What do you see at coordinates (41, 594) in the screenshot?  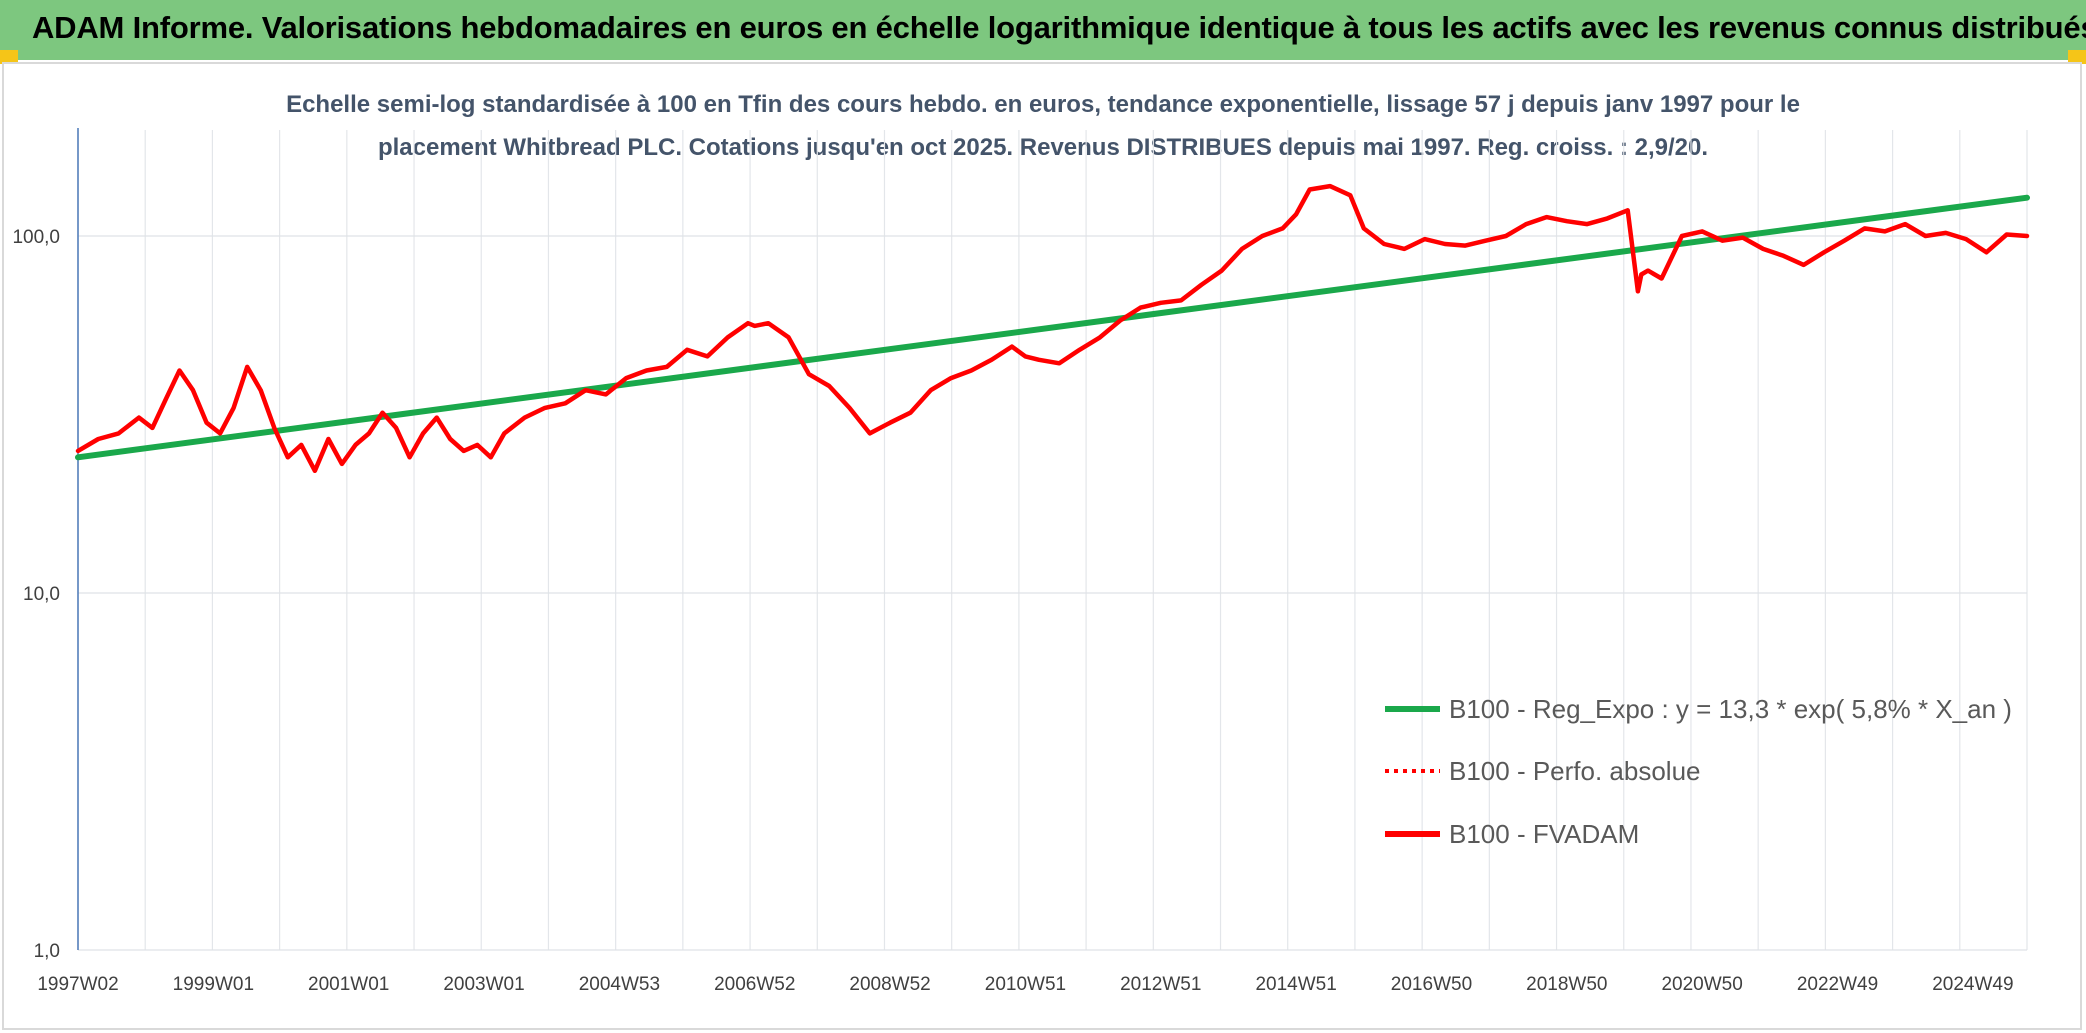 I see `y-tick-label: 10,0` at bounding box center [41, 594].